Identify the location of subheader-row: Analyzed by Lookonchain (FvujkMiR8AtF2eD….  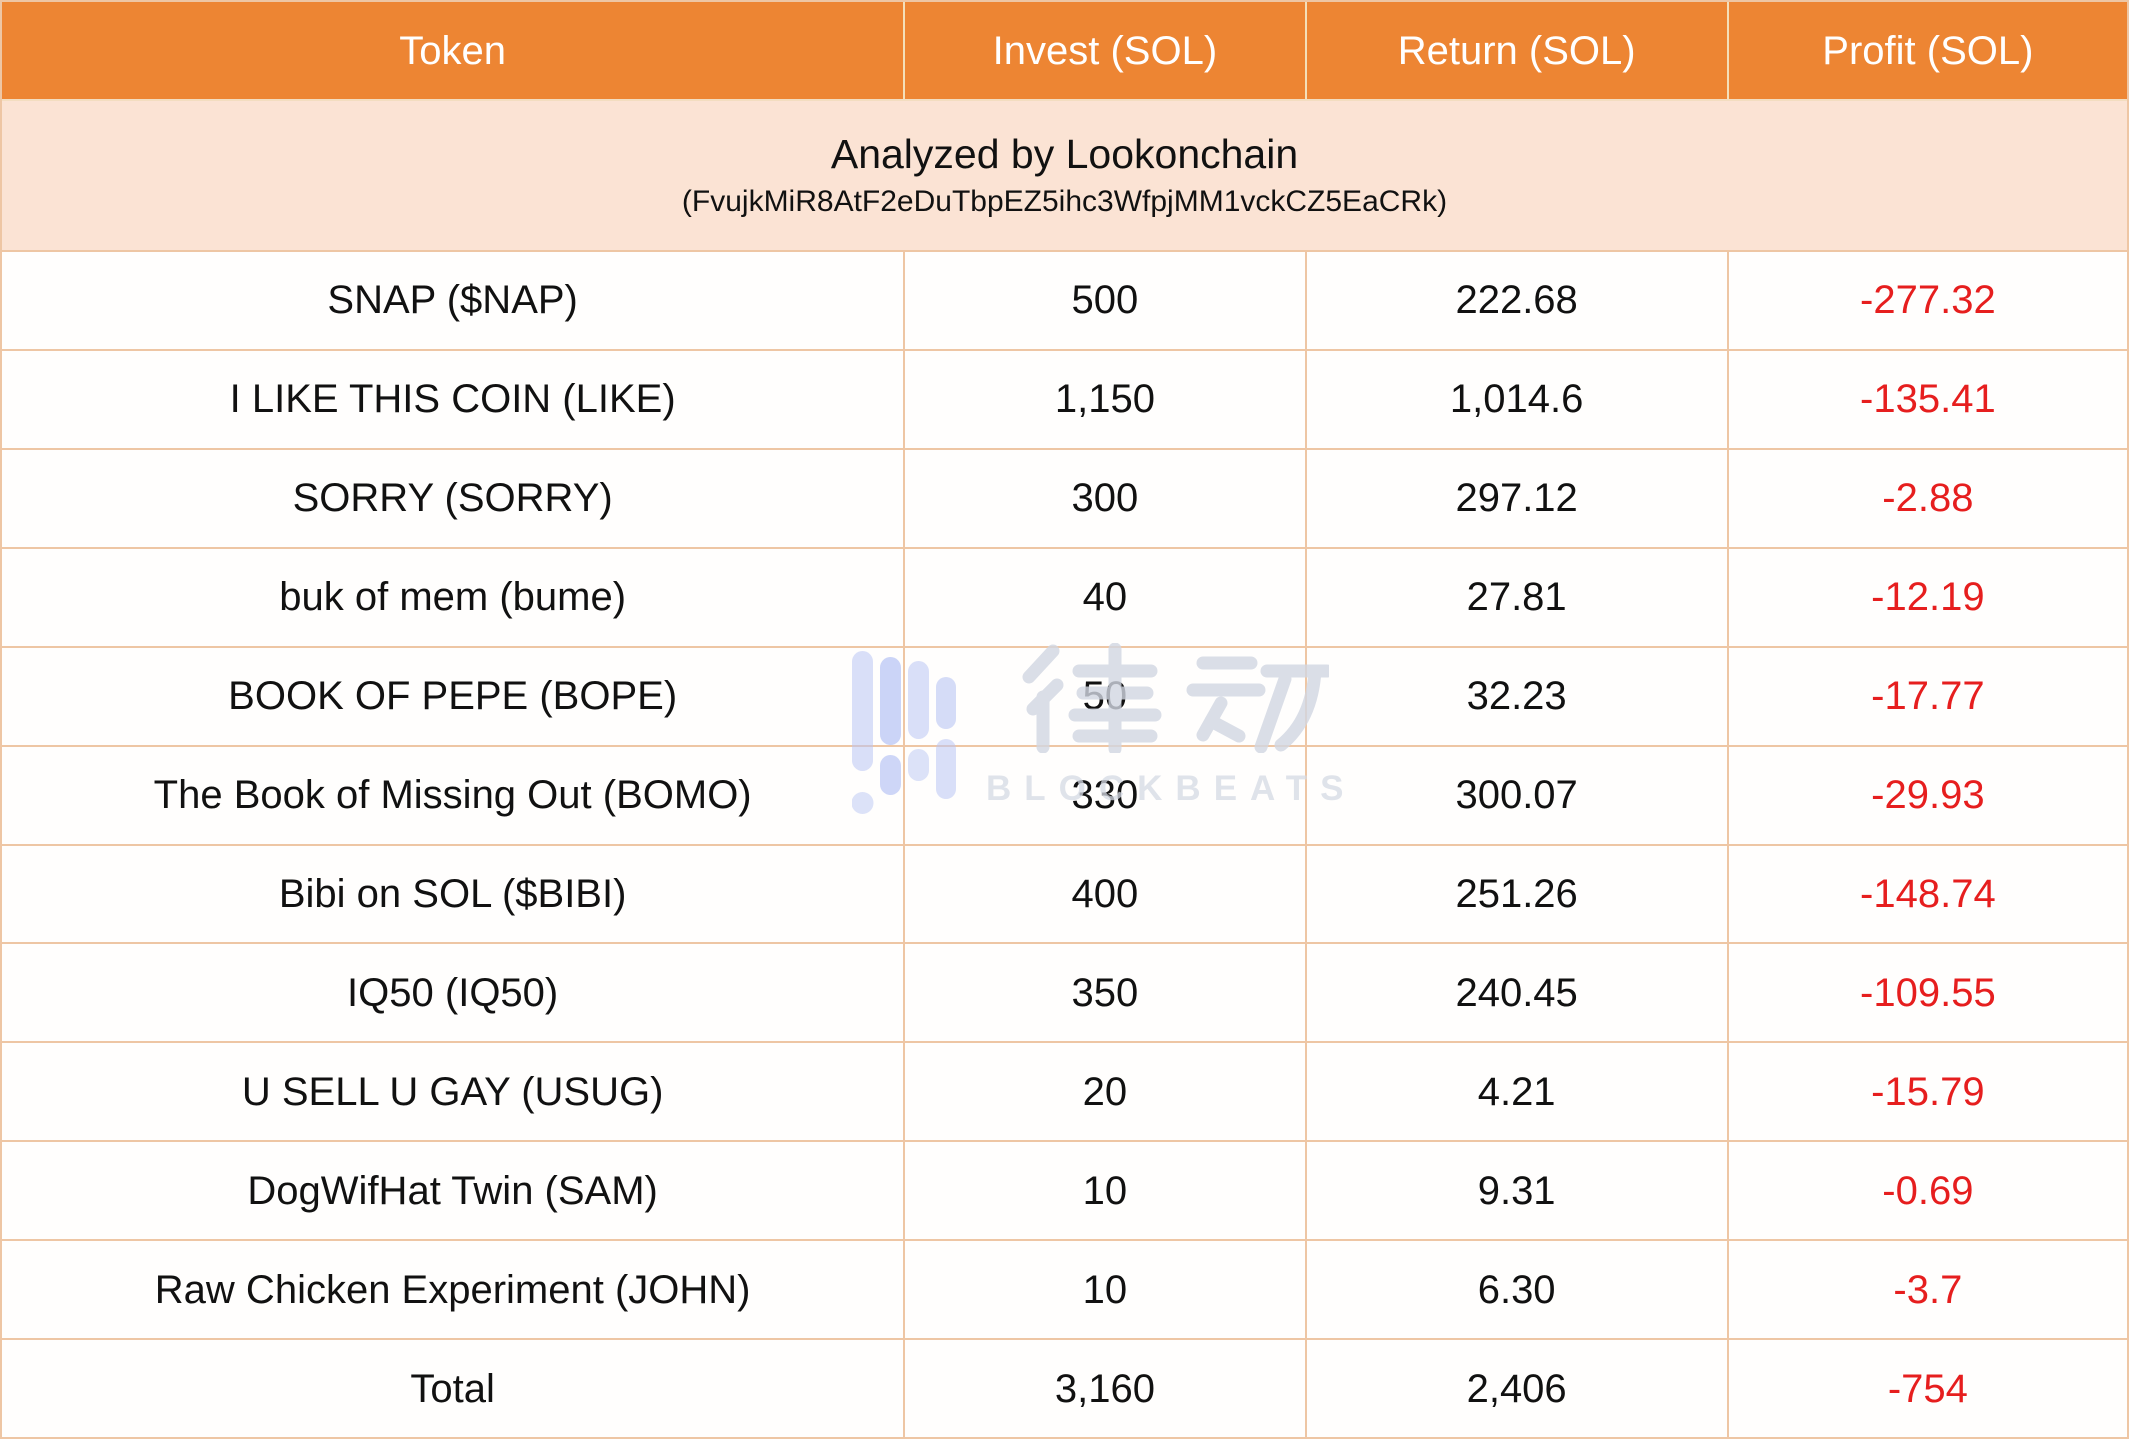
(1064, 174).